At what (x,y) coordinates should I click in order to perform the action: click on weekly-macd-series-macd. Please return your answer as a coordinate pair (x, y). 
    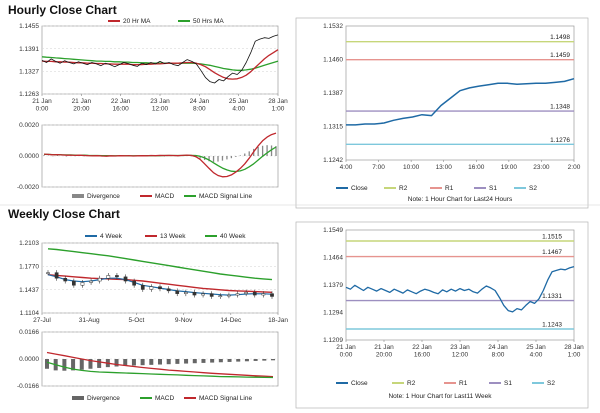
    Looking at the image, I should click on (160, 370).